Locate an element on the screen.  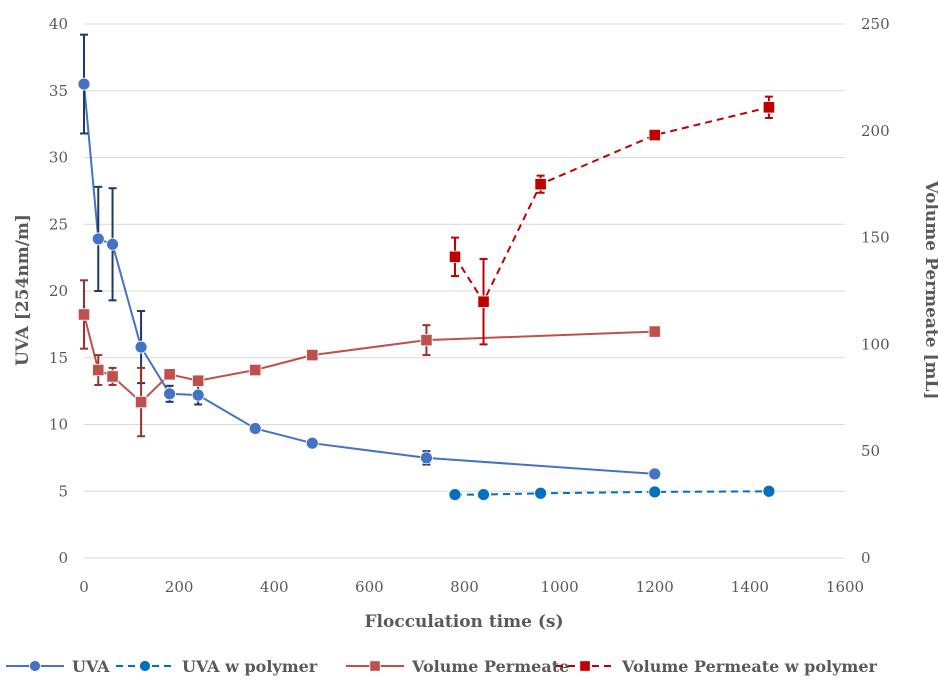
y-right-tick-label: 50 is located at coordinates (870, 451).